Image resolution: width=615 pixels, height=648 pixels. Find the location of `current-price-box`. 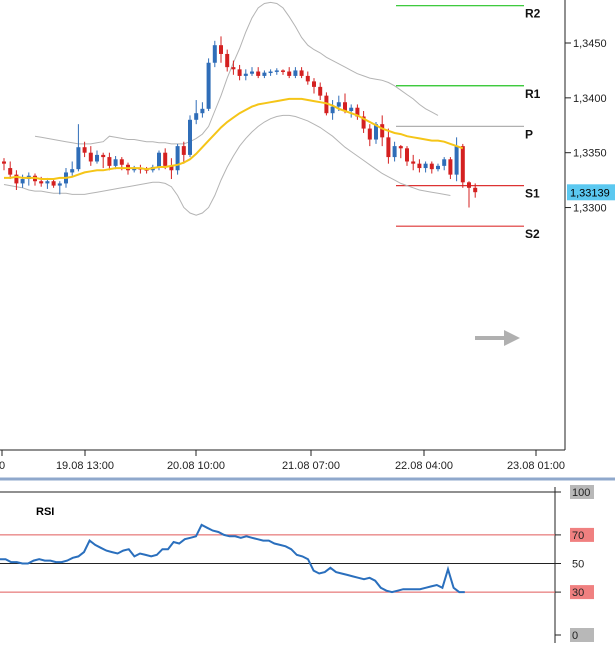

current-price-box is located at coordinates (591, 192).